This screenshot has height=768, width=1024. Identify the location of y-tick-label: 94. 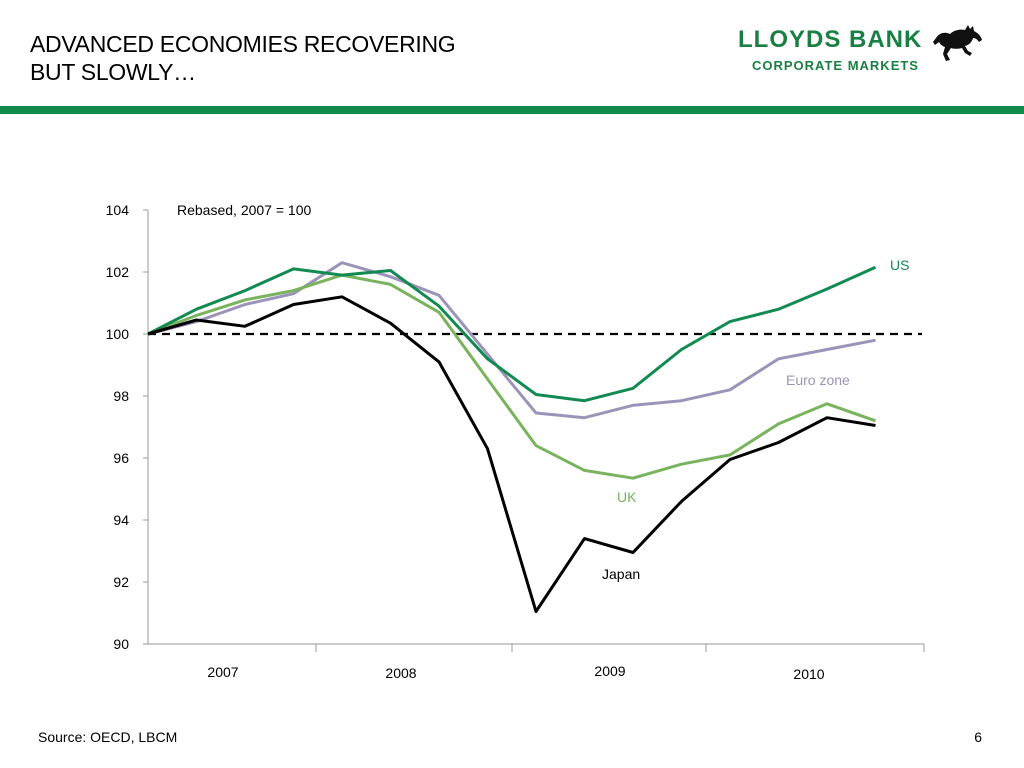
(121, 520).